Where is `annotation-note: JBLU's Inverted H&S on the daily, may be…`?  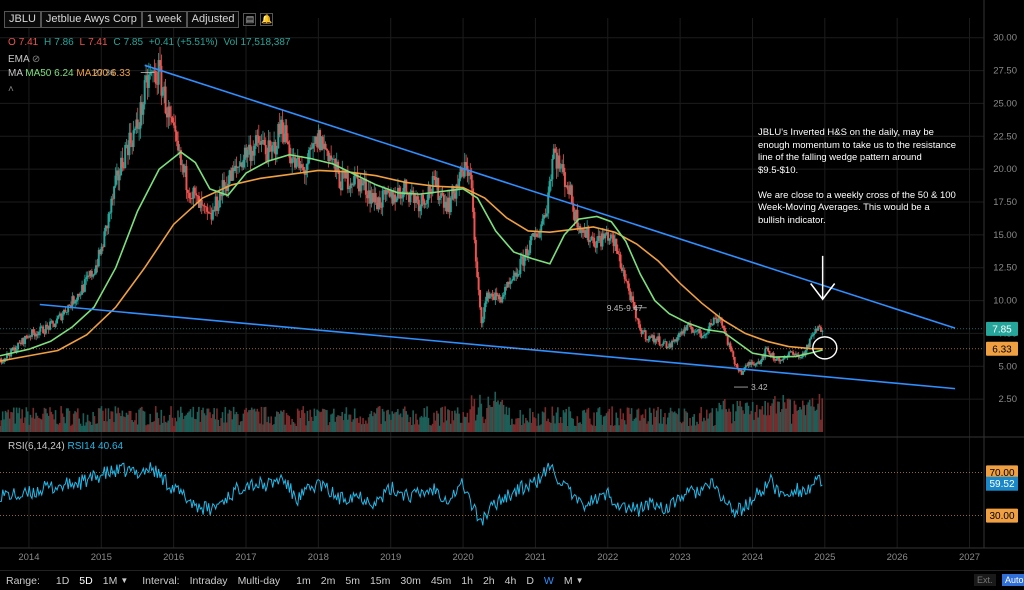 annotation-note: JBLU's Inverted H&S on the daily, may be… is located at coordinates (857, 176).